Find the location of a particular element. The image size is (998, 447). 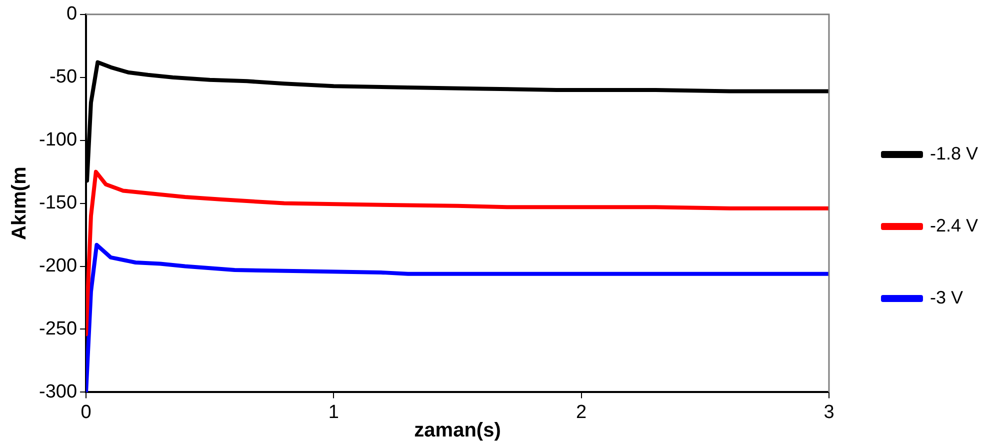

y-axis-title: Akım(m is located at coordinates (19, 203).